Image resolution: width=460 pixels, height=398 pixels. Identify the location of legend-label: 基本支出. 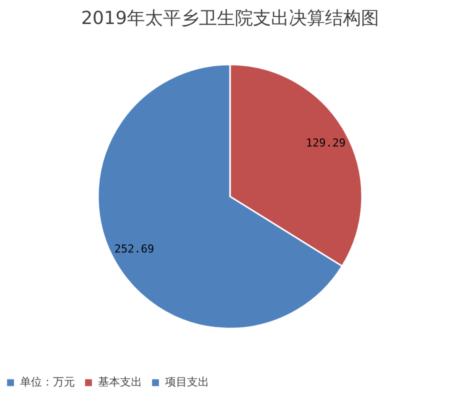
(120, 382).